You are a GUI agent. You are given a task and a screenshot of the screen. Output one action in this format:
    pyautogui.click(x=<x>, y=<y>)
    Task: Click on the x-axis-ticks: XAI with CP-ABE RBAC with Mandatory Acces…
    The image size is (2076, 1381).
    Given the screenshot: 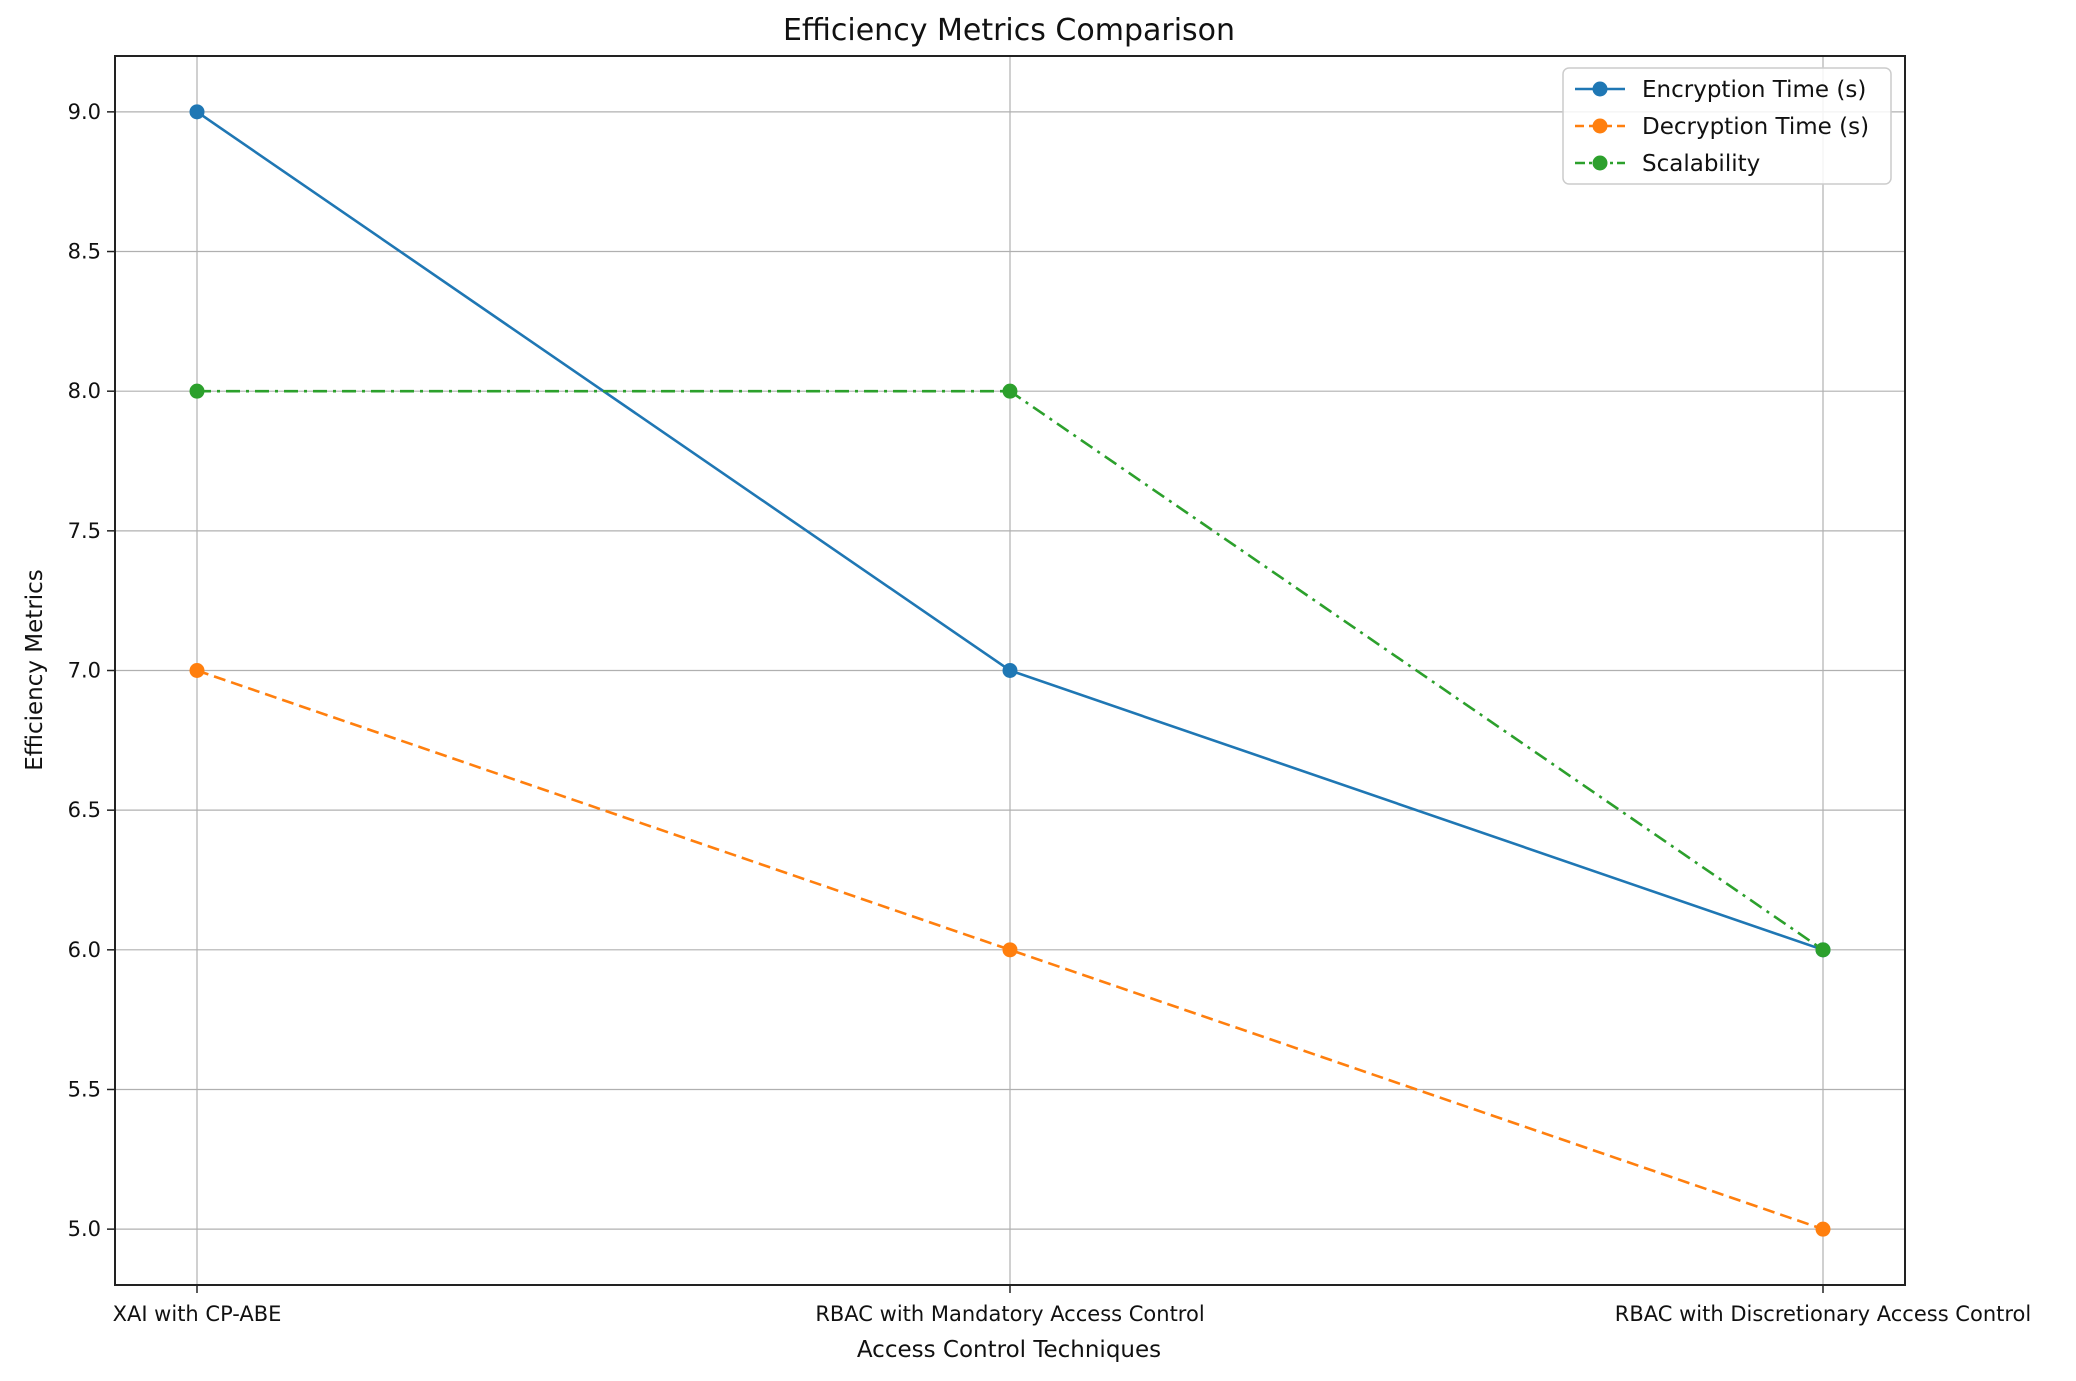 What is the action you would take?
    pyautogui.click(x=1072, y=1305)
    